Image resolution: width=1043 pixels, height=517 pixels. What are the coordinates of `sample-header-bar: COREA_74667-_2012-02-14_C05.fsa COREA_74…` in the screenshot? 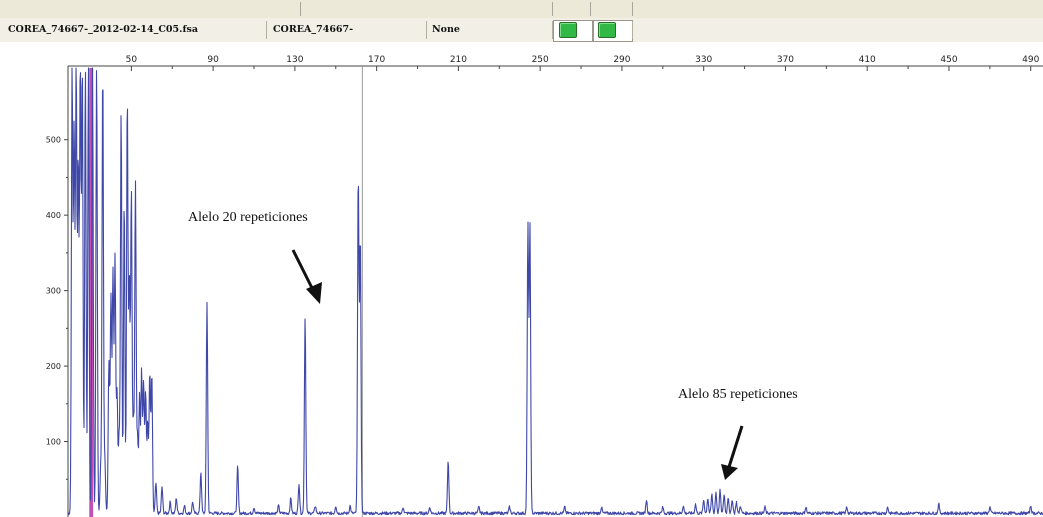 It's located at (521, 30).